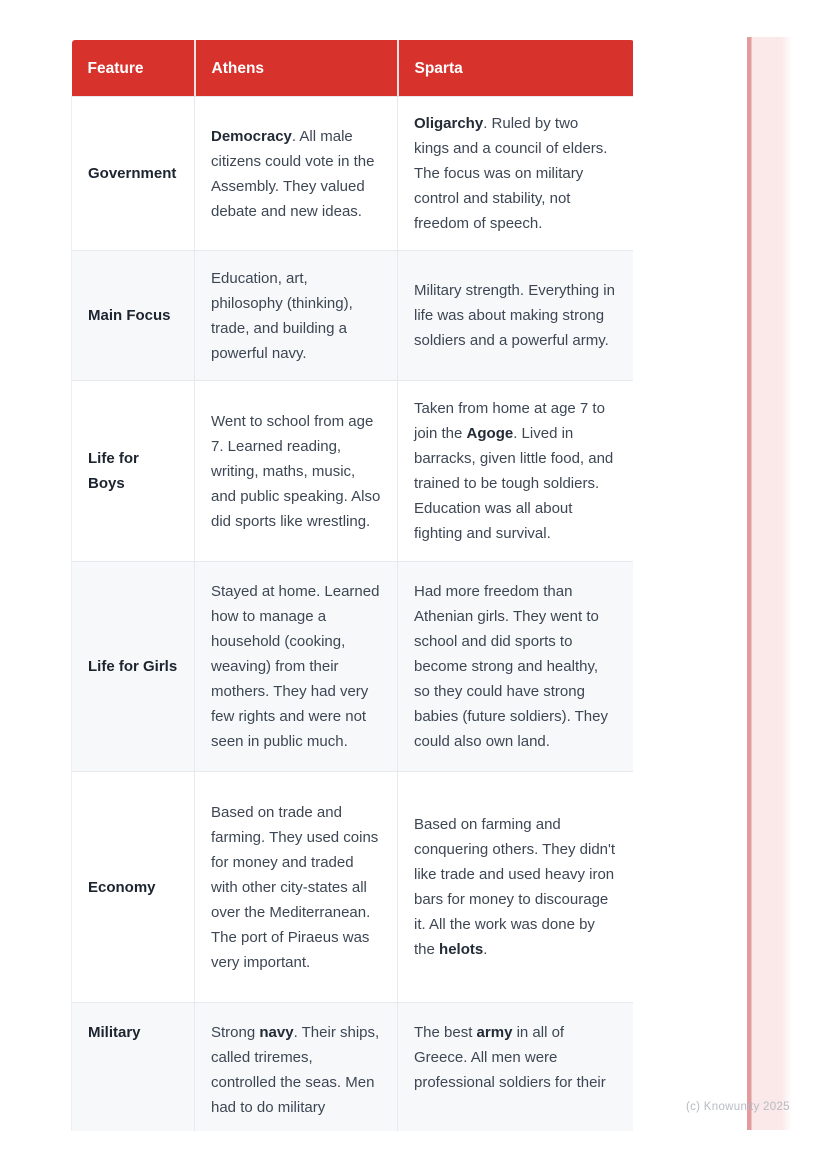  I want to click on feature-cell: Military, so click(133, 1066).